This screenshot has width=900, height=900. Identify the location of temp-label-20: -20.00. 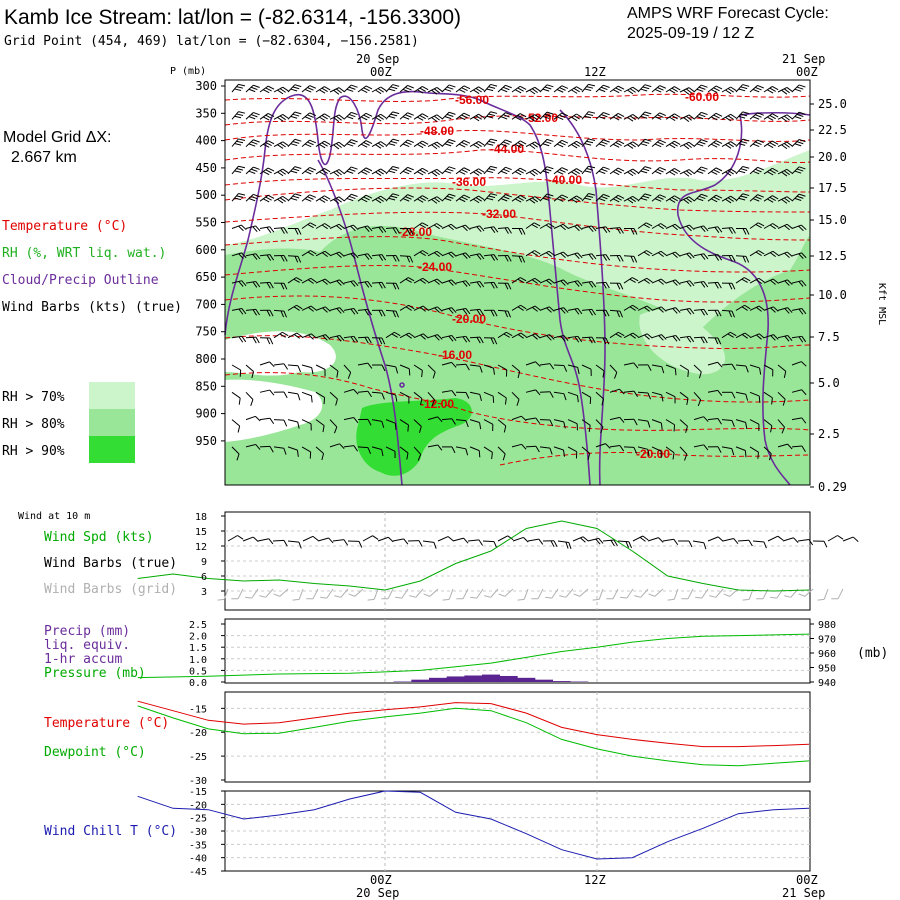
(469, 319).